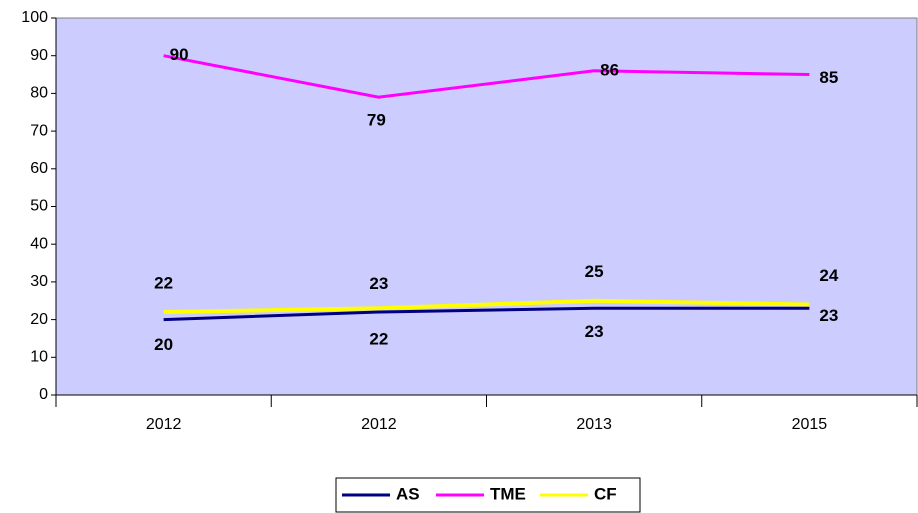  I want to click on x-tick-label: 2013, so click(594, 424).